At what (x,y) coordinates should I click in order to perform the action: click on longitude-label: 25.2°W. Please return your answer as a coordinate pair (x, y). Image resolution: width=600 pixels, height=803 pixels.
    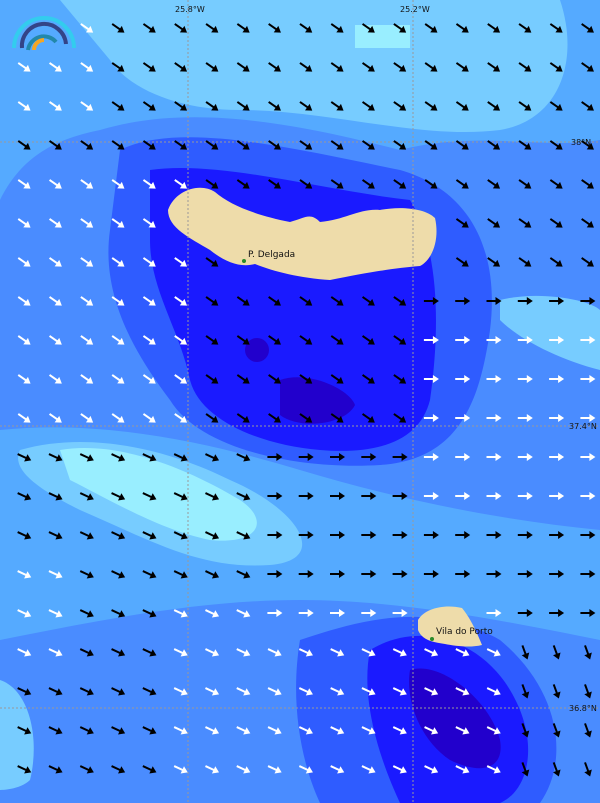
    Looking at the image, I should click on (415, 9).